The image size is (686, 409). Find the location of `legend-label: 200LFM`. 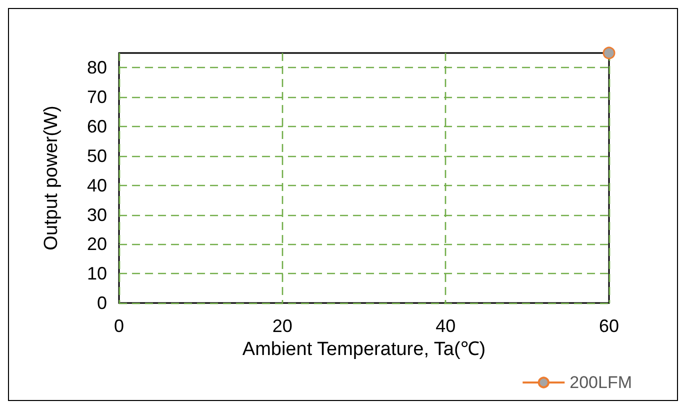

legend-label: 200LFM is located at coordinates (601, 382).